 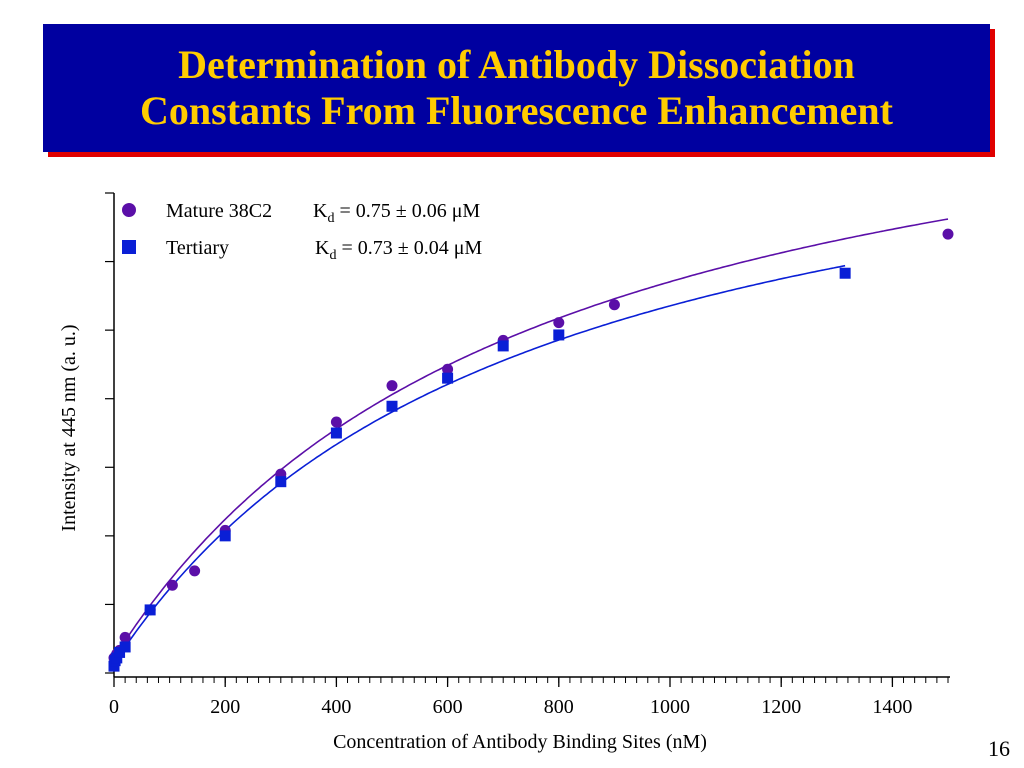 I want to click on x-tick-label: 0, so click(x=114, y=707).